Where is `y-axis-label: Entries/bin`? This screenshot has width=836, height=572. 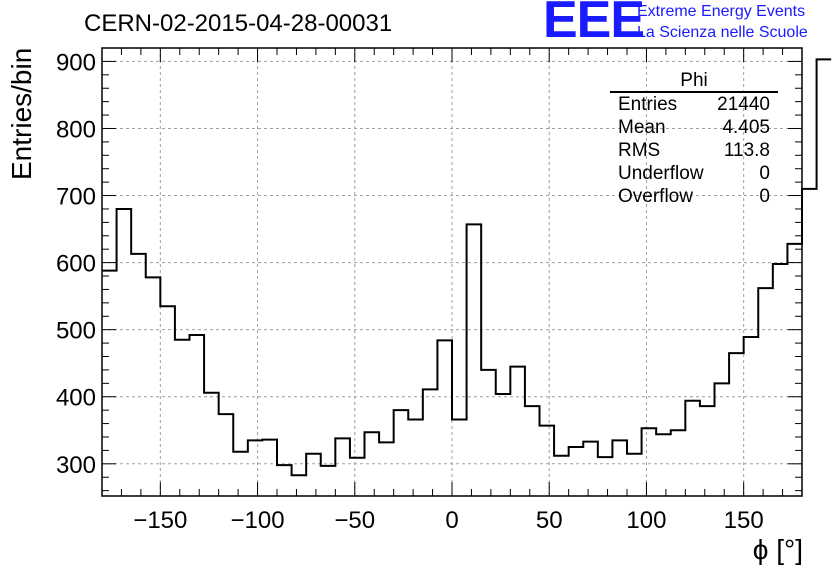 y-axis-label: Entries/bin is located at coordinates (21, 113).